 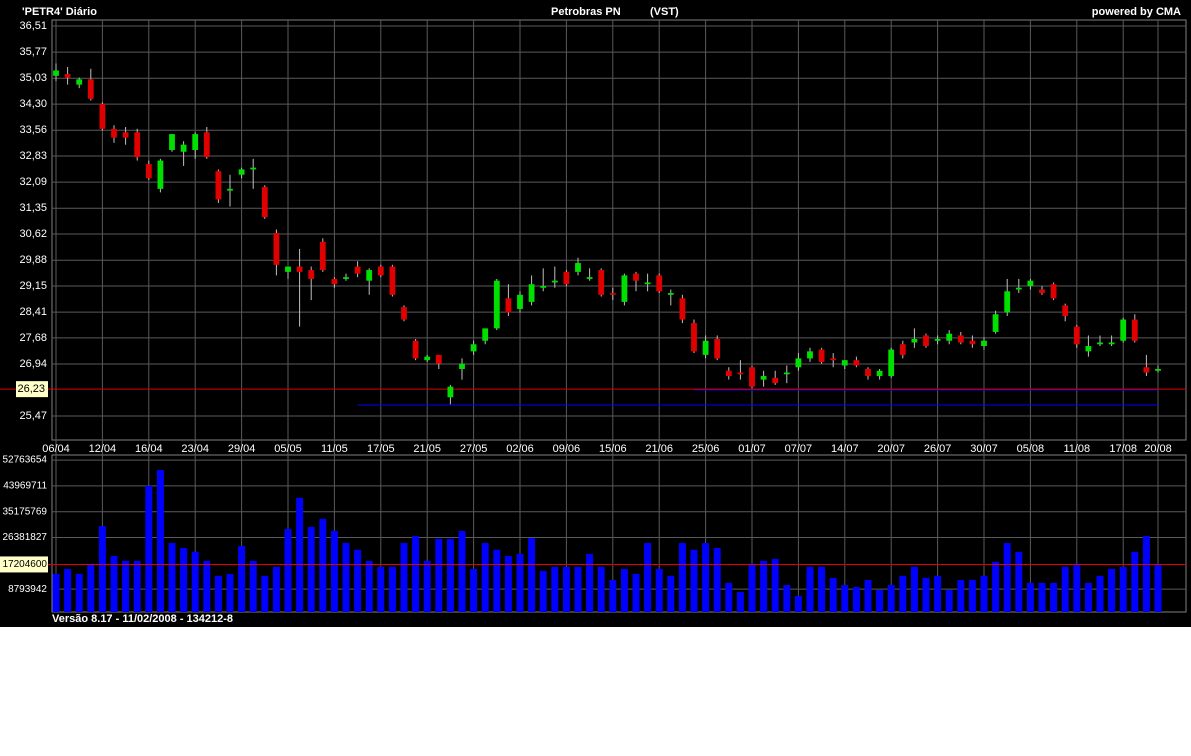 I want to click on x-tick-label: 26/07, so click(x=938, y=449).